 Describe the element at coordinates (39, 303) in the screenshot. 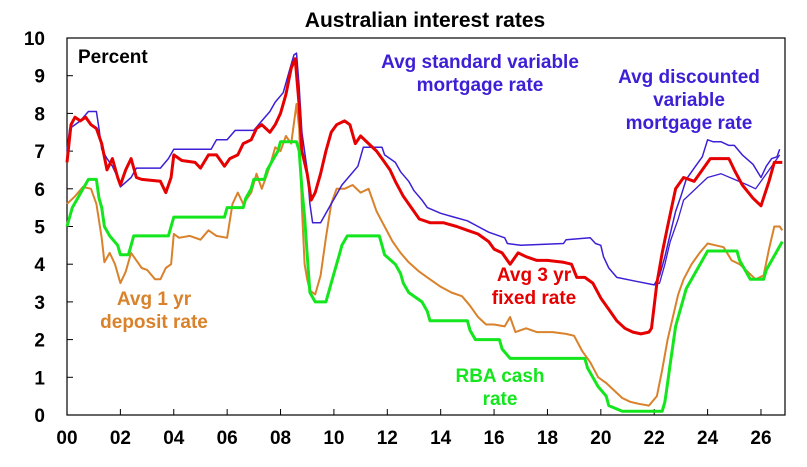

I see `y-tick-label: 3` at that location.